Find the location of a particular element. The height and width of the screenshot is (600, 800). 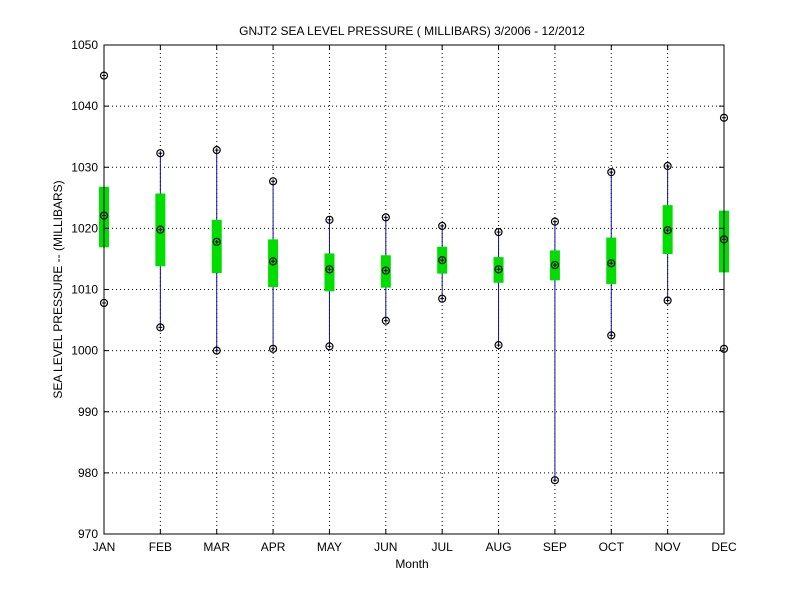

x-tick-label: JUN is located at coordinates (385, 547).